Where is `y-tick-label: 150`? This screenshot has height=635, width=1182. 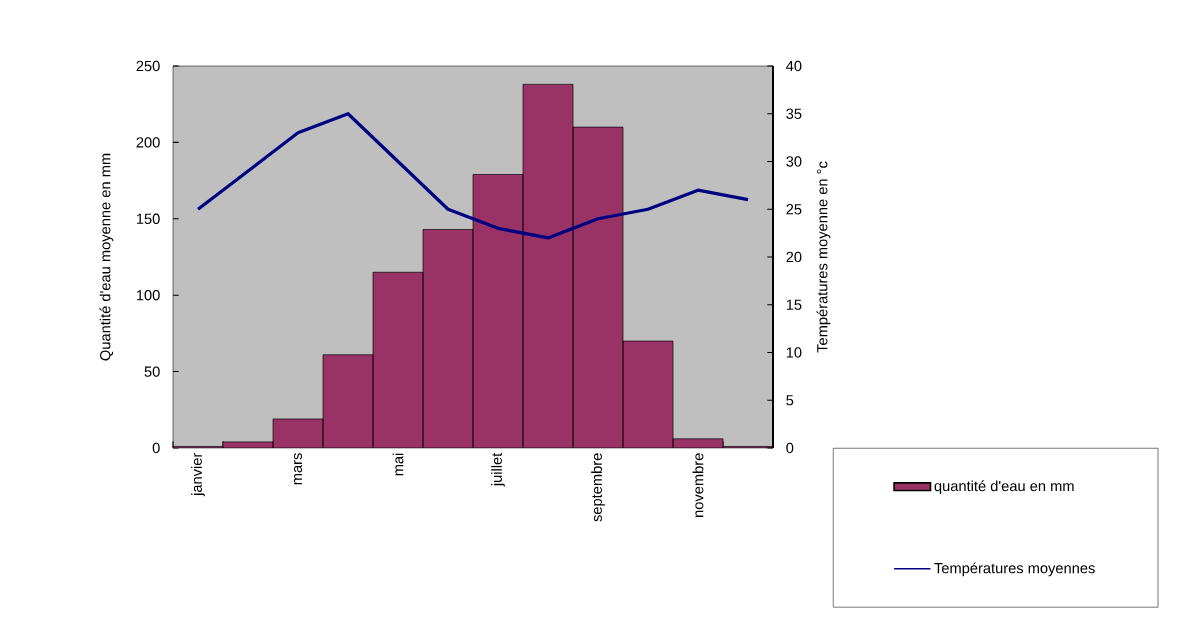
y-tick-label: 150 is located at coordinates (148, 218).